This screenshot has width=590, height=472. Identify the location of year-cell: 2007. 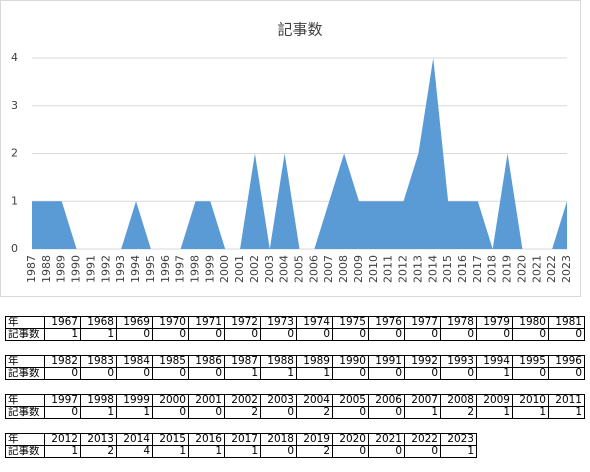
(422, 400).